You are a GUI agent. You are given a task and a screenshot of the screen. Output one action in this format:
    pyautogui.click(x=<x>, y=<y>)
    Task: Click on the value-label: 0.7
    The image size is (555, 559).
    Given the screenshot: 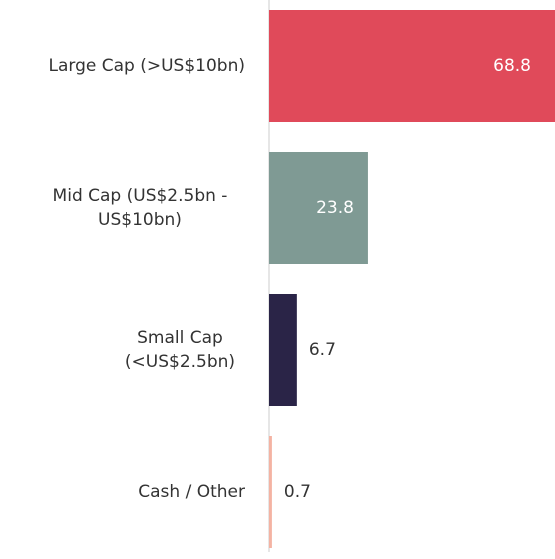 What is the action you would take?
    pyautogui.click(x=297, y=492)
    